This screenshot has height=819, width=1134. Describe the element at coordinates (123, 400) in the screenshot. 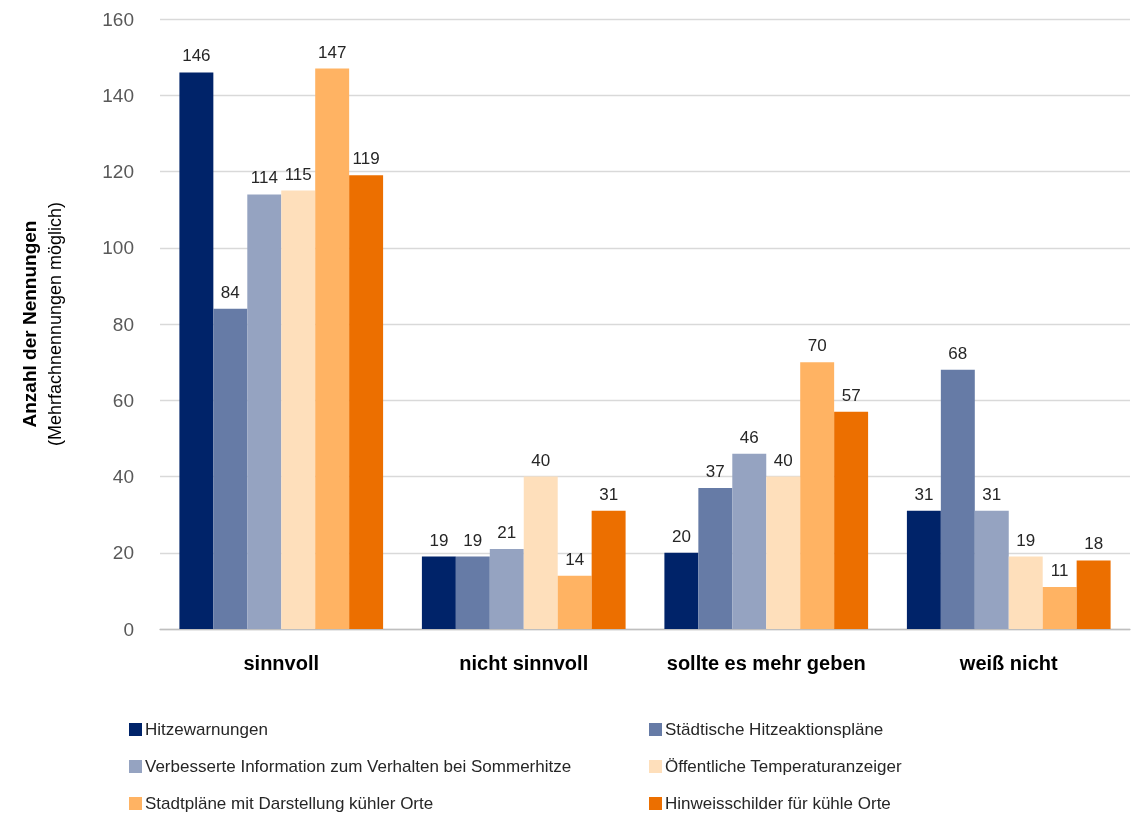

I see `y-tick-label: 60` at that location.